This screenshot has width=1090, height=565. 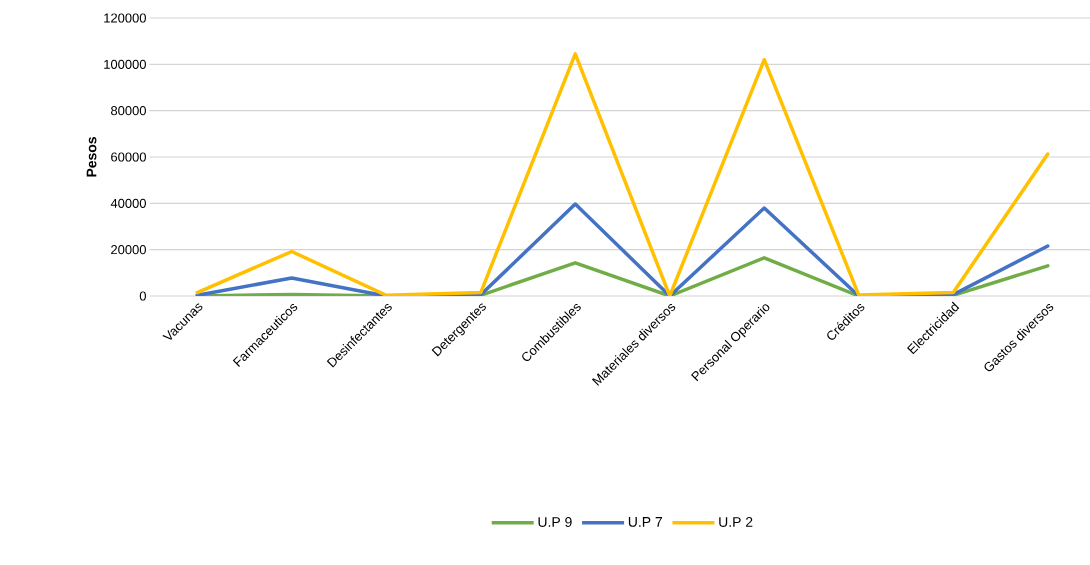 I want to click on y-tick-label: 100000, so click(x=125, y=64).